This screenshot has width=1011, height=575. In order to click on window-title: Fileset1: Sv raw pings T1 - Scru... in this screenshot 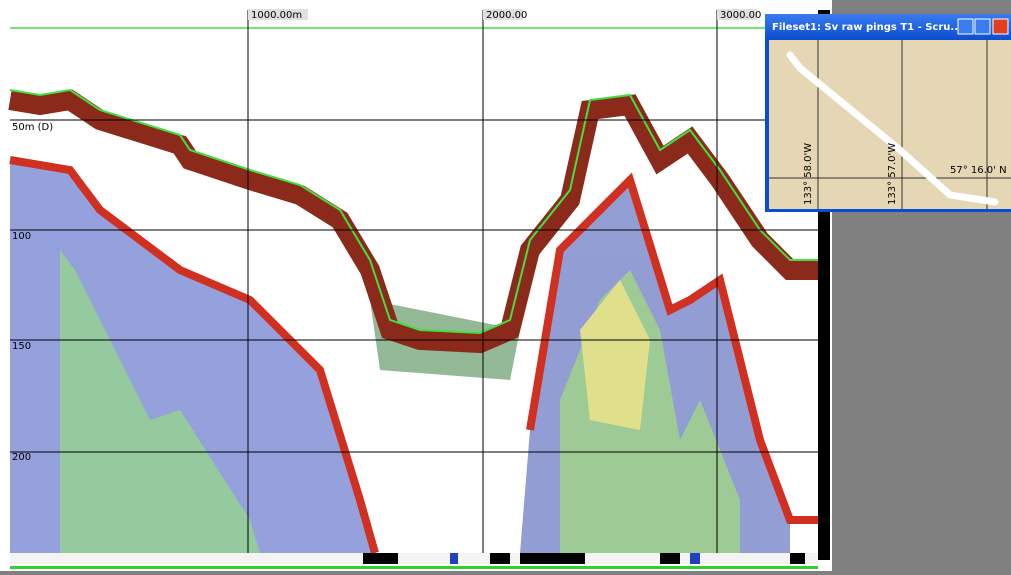, I will do `click(867, 27)`.